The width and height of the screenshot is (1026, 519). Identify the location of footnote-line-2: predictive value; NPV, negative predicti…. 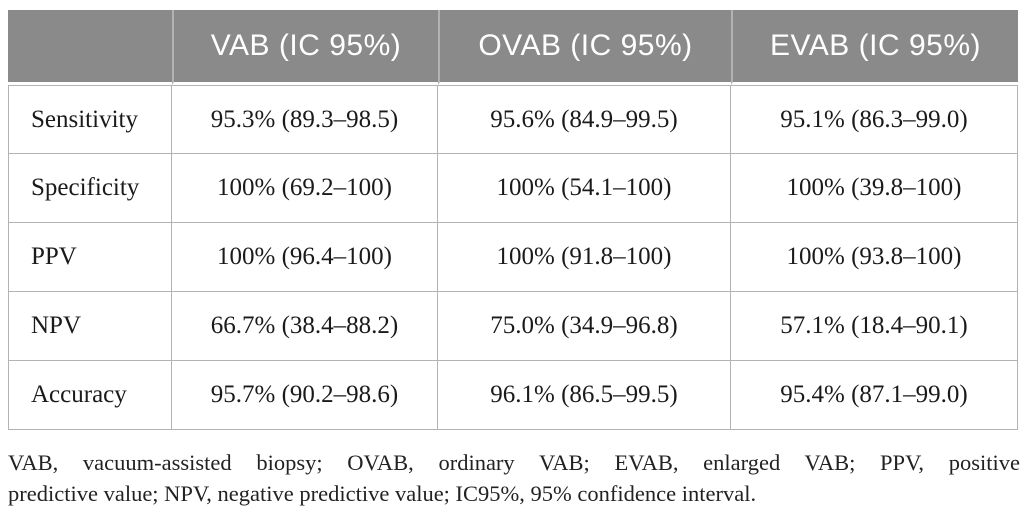
(382, 493).